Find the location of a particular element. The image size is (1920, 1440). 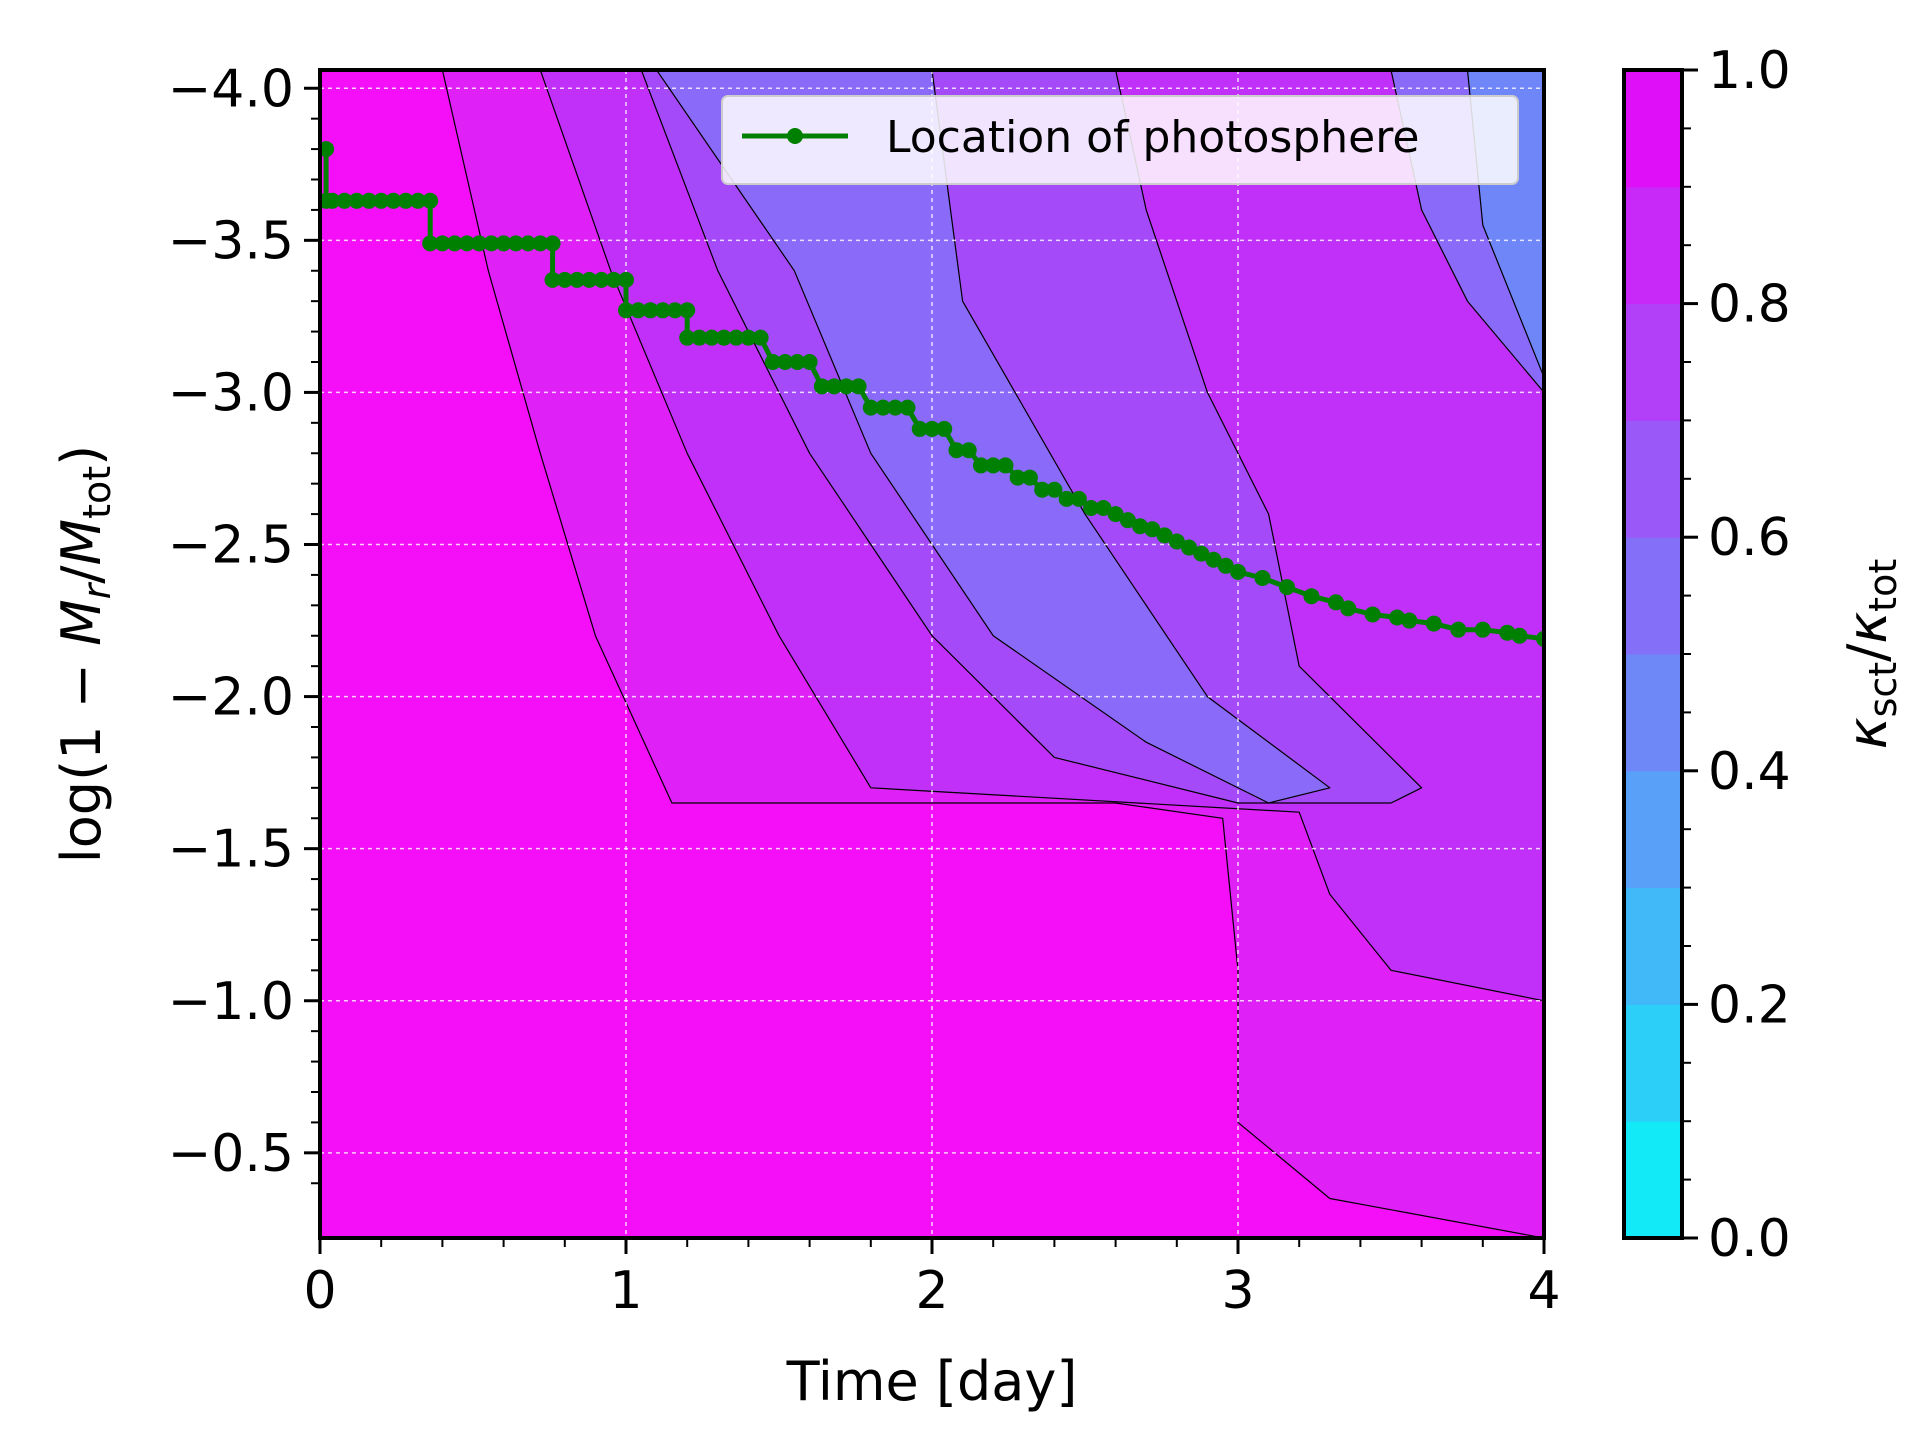

colorbar-tick-label: 0.8 is located at coordinates (1749, 305).